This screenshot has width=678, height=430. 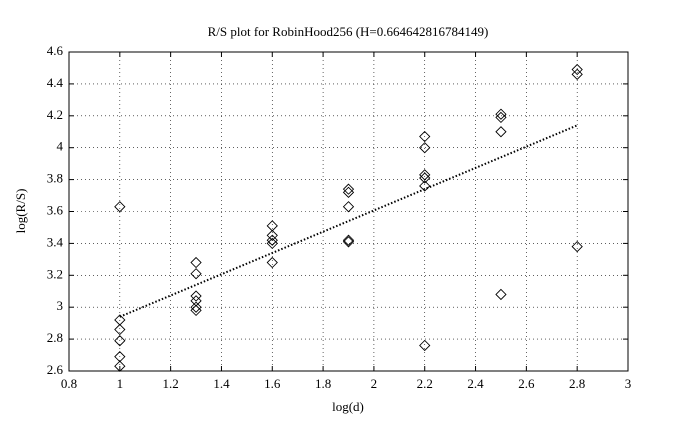 What do you see at coordinates (374, 383) in the screenshot?
I see `x-tick-label: 2` at bounding box center [374, 383].